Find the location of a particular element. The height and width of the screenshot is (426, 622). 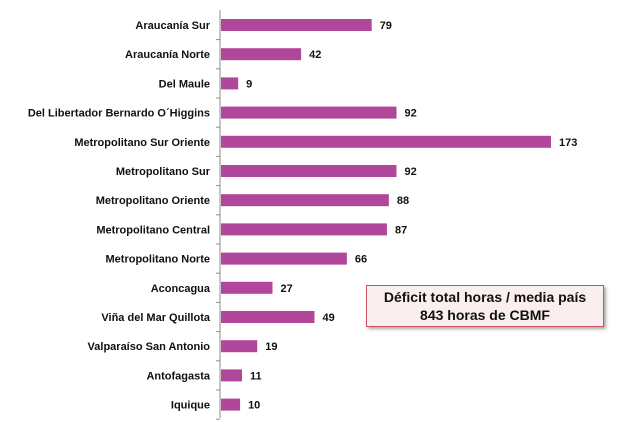

note-line-1: Déficit total horas / media país is located at coordinates (485, 297).